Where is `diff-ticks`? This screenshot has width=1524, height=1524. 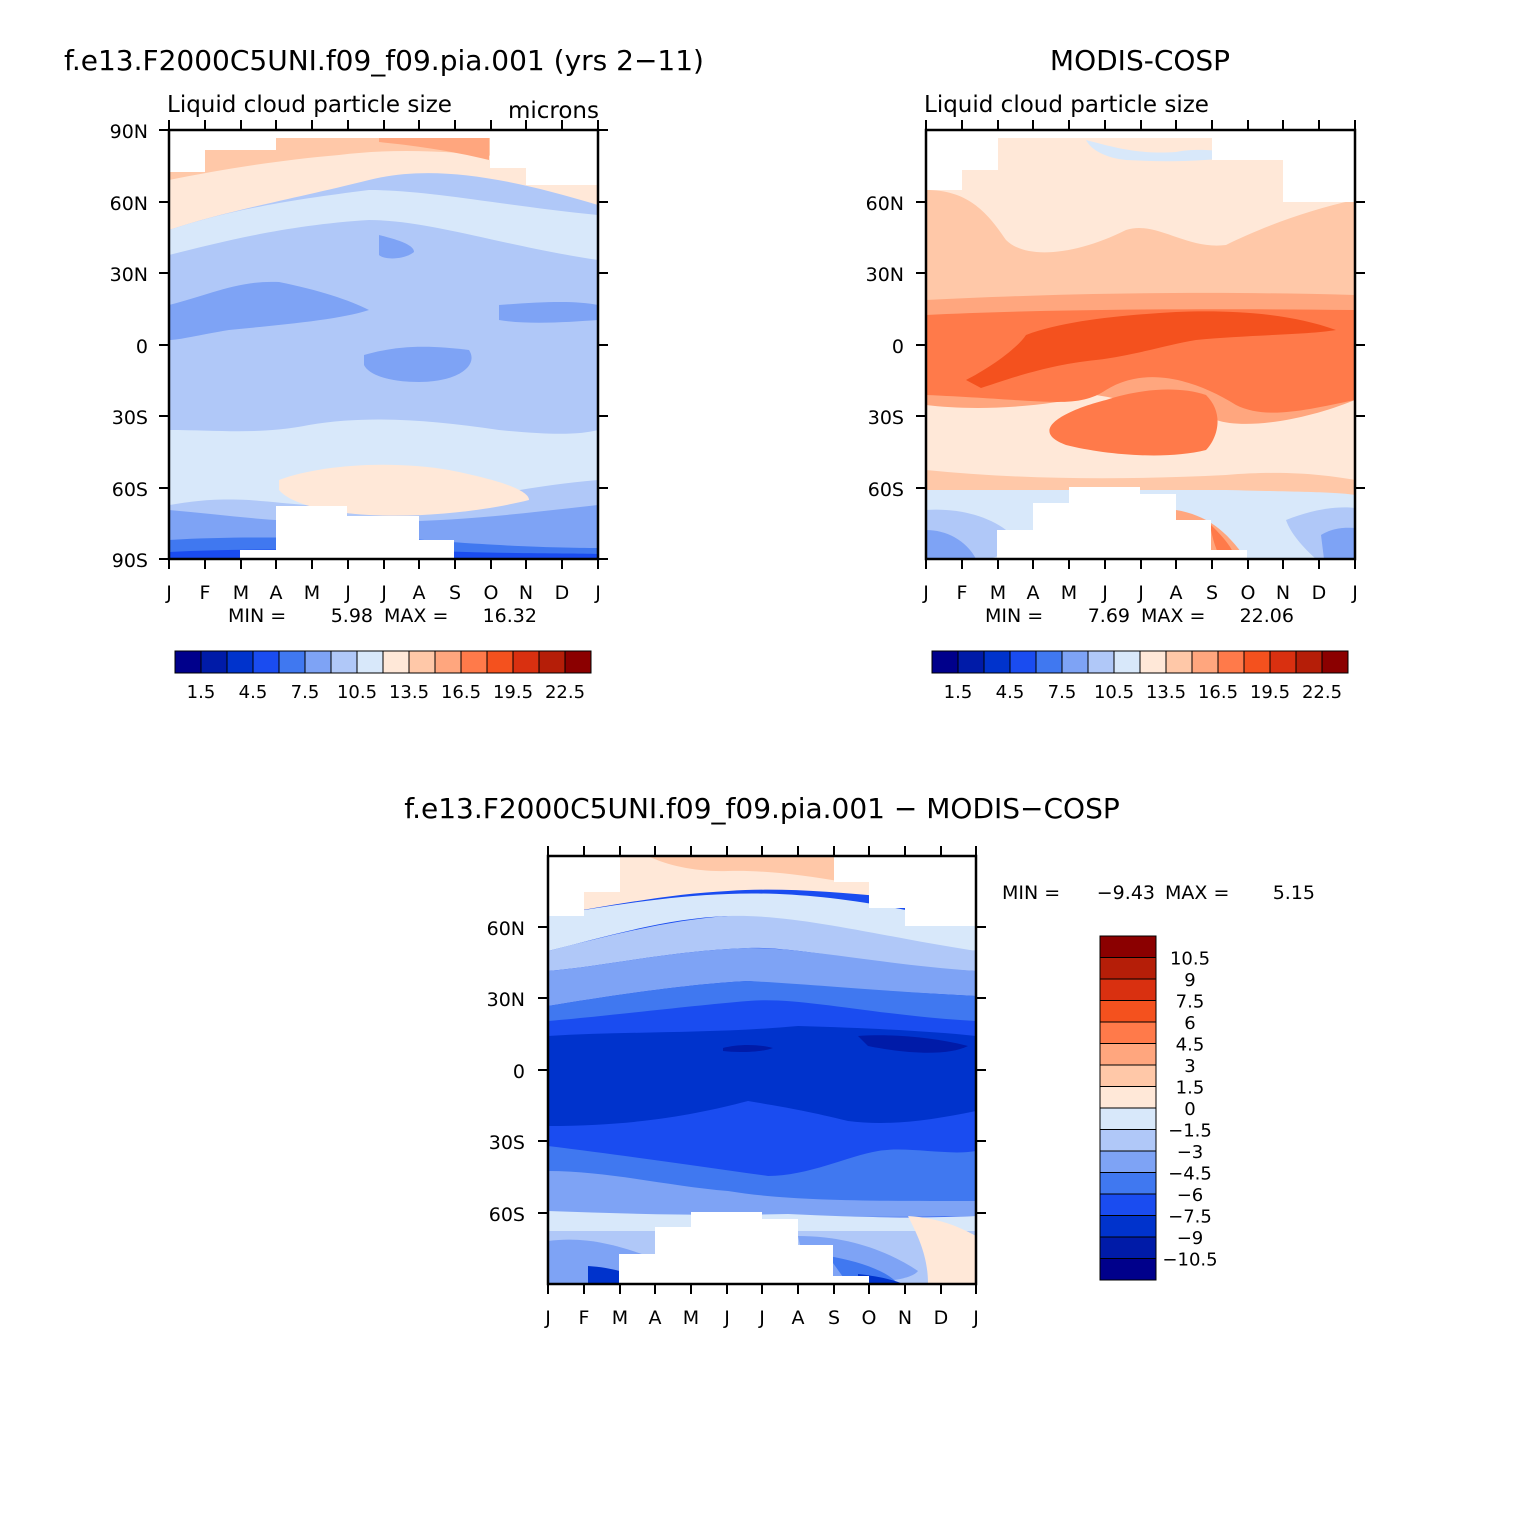 diff-ticks is located at coordinates (762, 1070).